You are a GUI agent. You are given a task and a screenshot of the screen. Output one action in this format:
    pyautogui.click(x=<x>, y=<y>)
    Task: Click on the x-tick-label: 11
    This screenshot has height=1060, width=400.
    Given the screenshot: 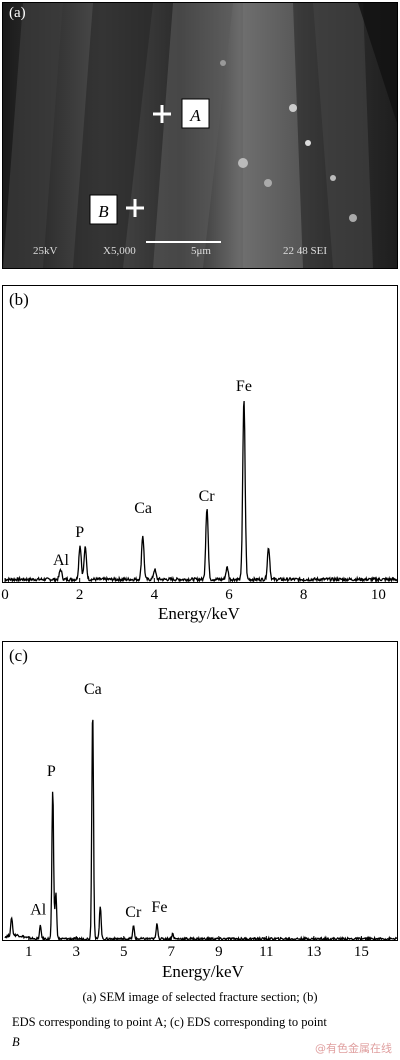 What is the action you would take?
    pyautogui.click(x=266, y=952)
    